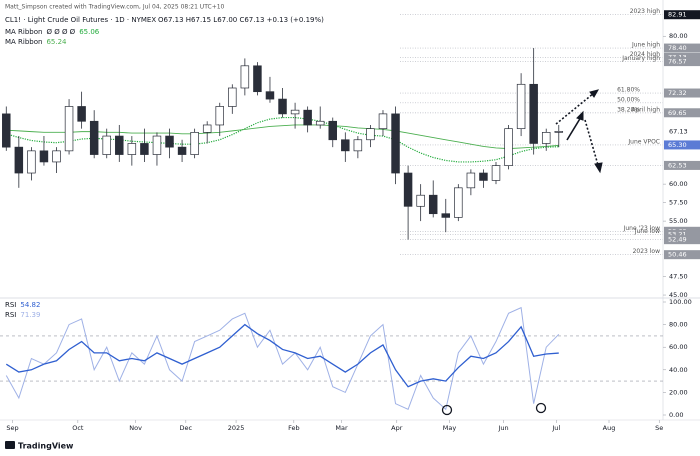 The width and height of the screenshot is (700, 456). Describe the element at coordinates (575, 108) in the screenshot. I see `arrow-up-dotted` at that location.